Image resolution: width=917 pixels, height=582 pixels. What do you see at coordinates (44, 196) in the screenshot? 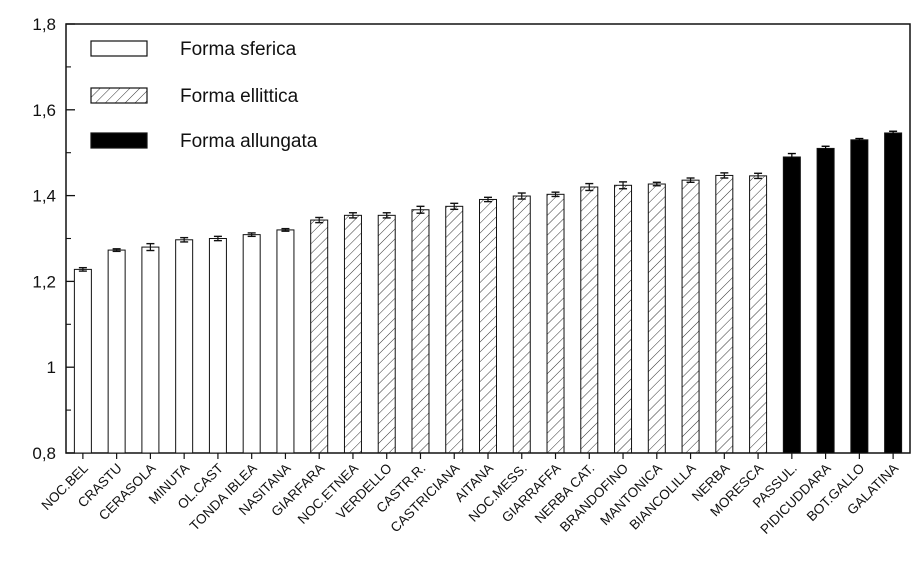
I see `y-tick-label: 1,4` at bounding box center [44, 196].